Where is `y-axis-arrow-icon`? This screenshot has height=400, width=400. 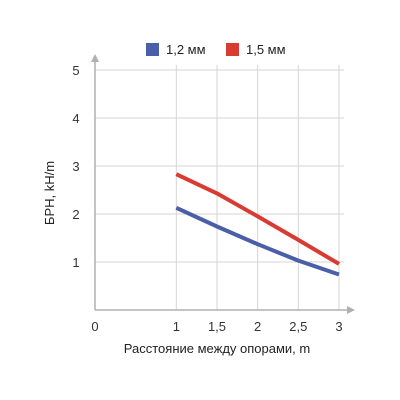 y-axis-arrow-icon is located at coordinates (95, 58).